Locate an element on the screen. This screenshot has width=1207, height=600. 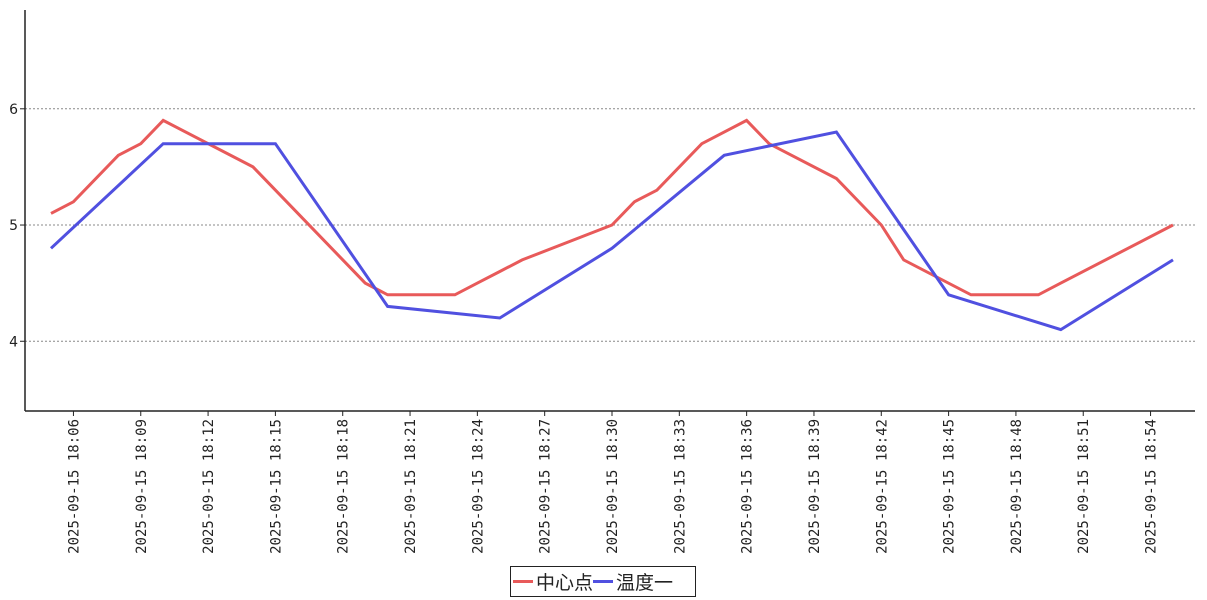
x-tick-label: 2025-09-15 18:27 is located at coordinates (546, 486).